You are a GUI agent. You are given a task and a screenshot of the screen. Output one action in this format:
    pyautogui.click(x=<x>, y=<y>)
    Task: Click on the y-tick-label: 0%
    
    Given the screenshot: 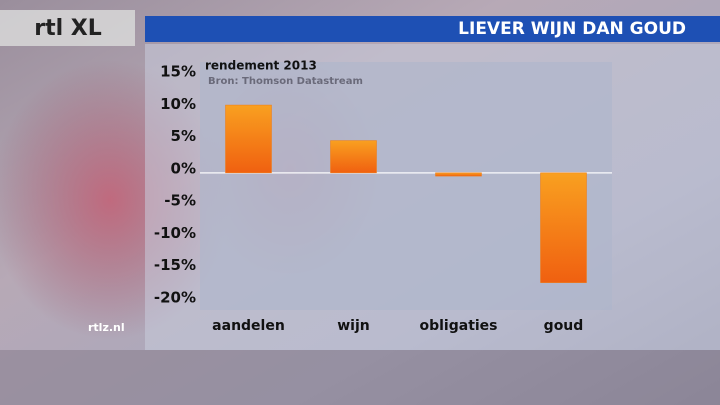 What is the action you would take?
    pyautogui.click(x=183, y=168)
    